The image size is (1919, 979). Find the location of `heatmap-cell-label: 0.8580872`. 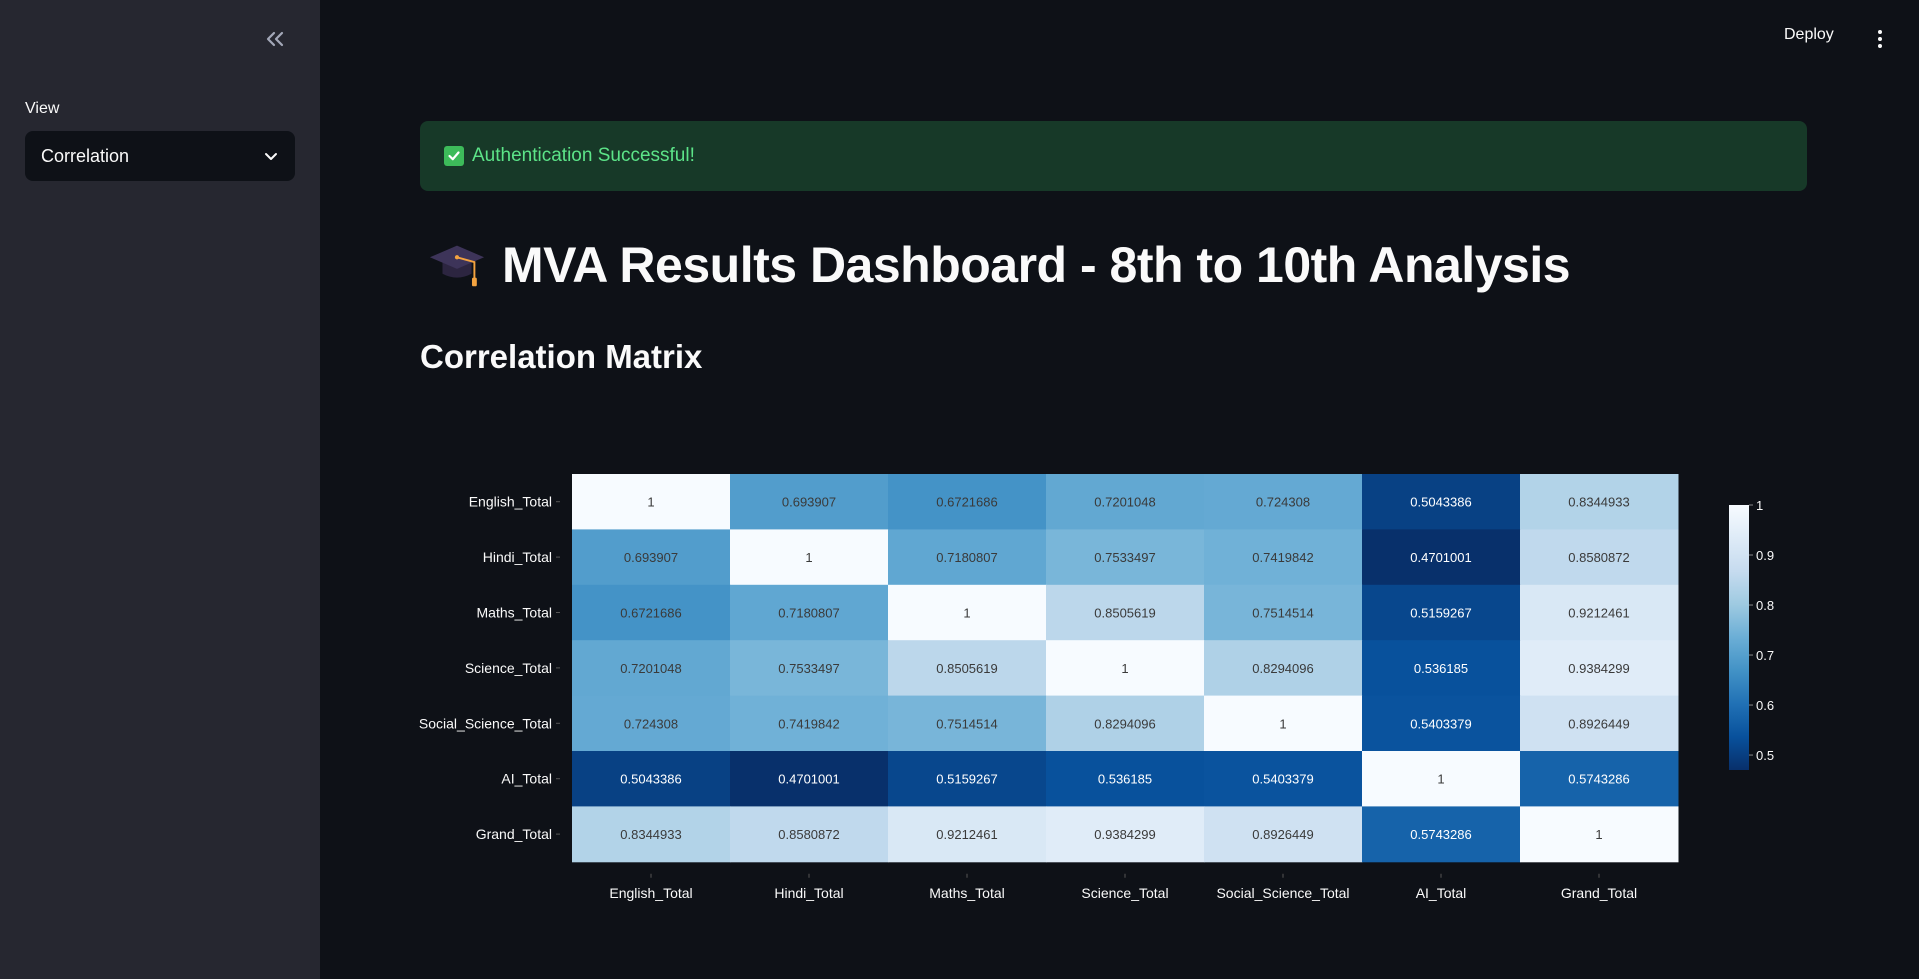

heatmap-cell-label: 0.8580872 is located at coordinates (808, 834).